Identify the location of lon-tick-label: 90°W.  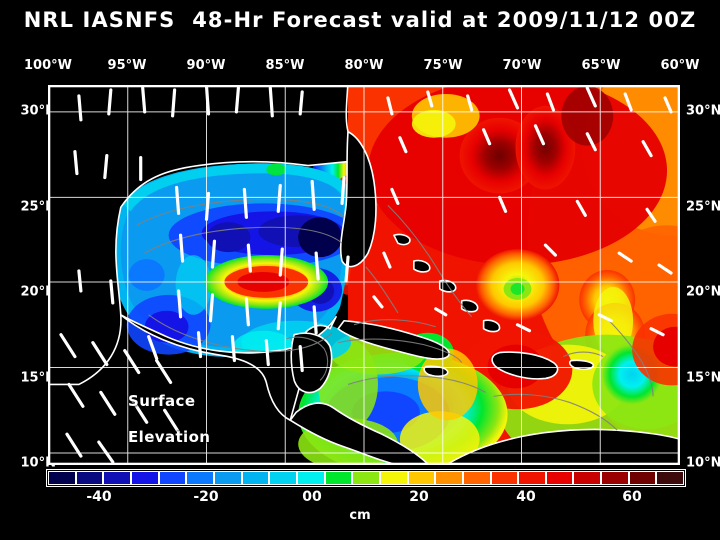
(206, 65).